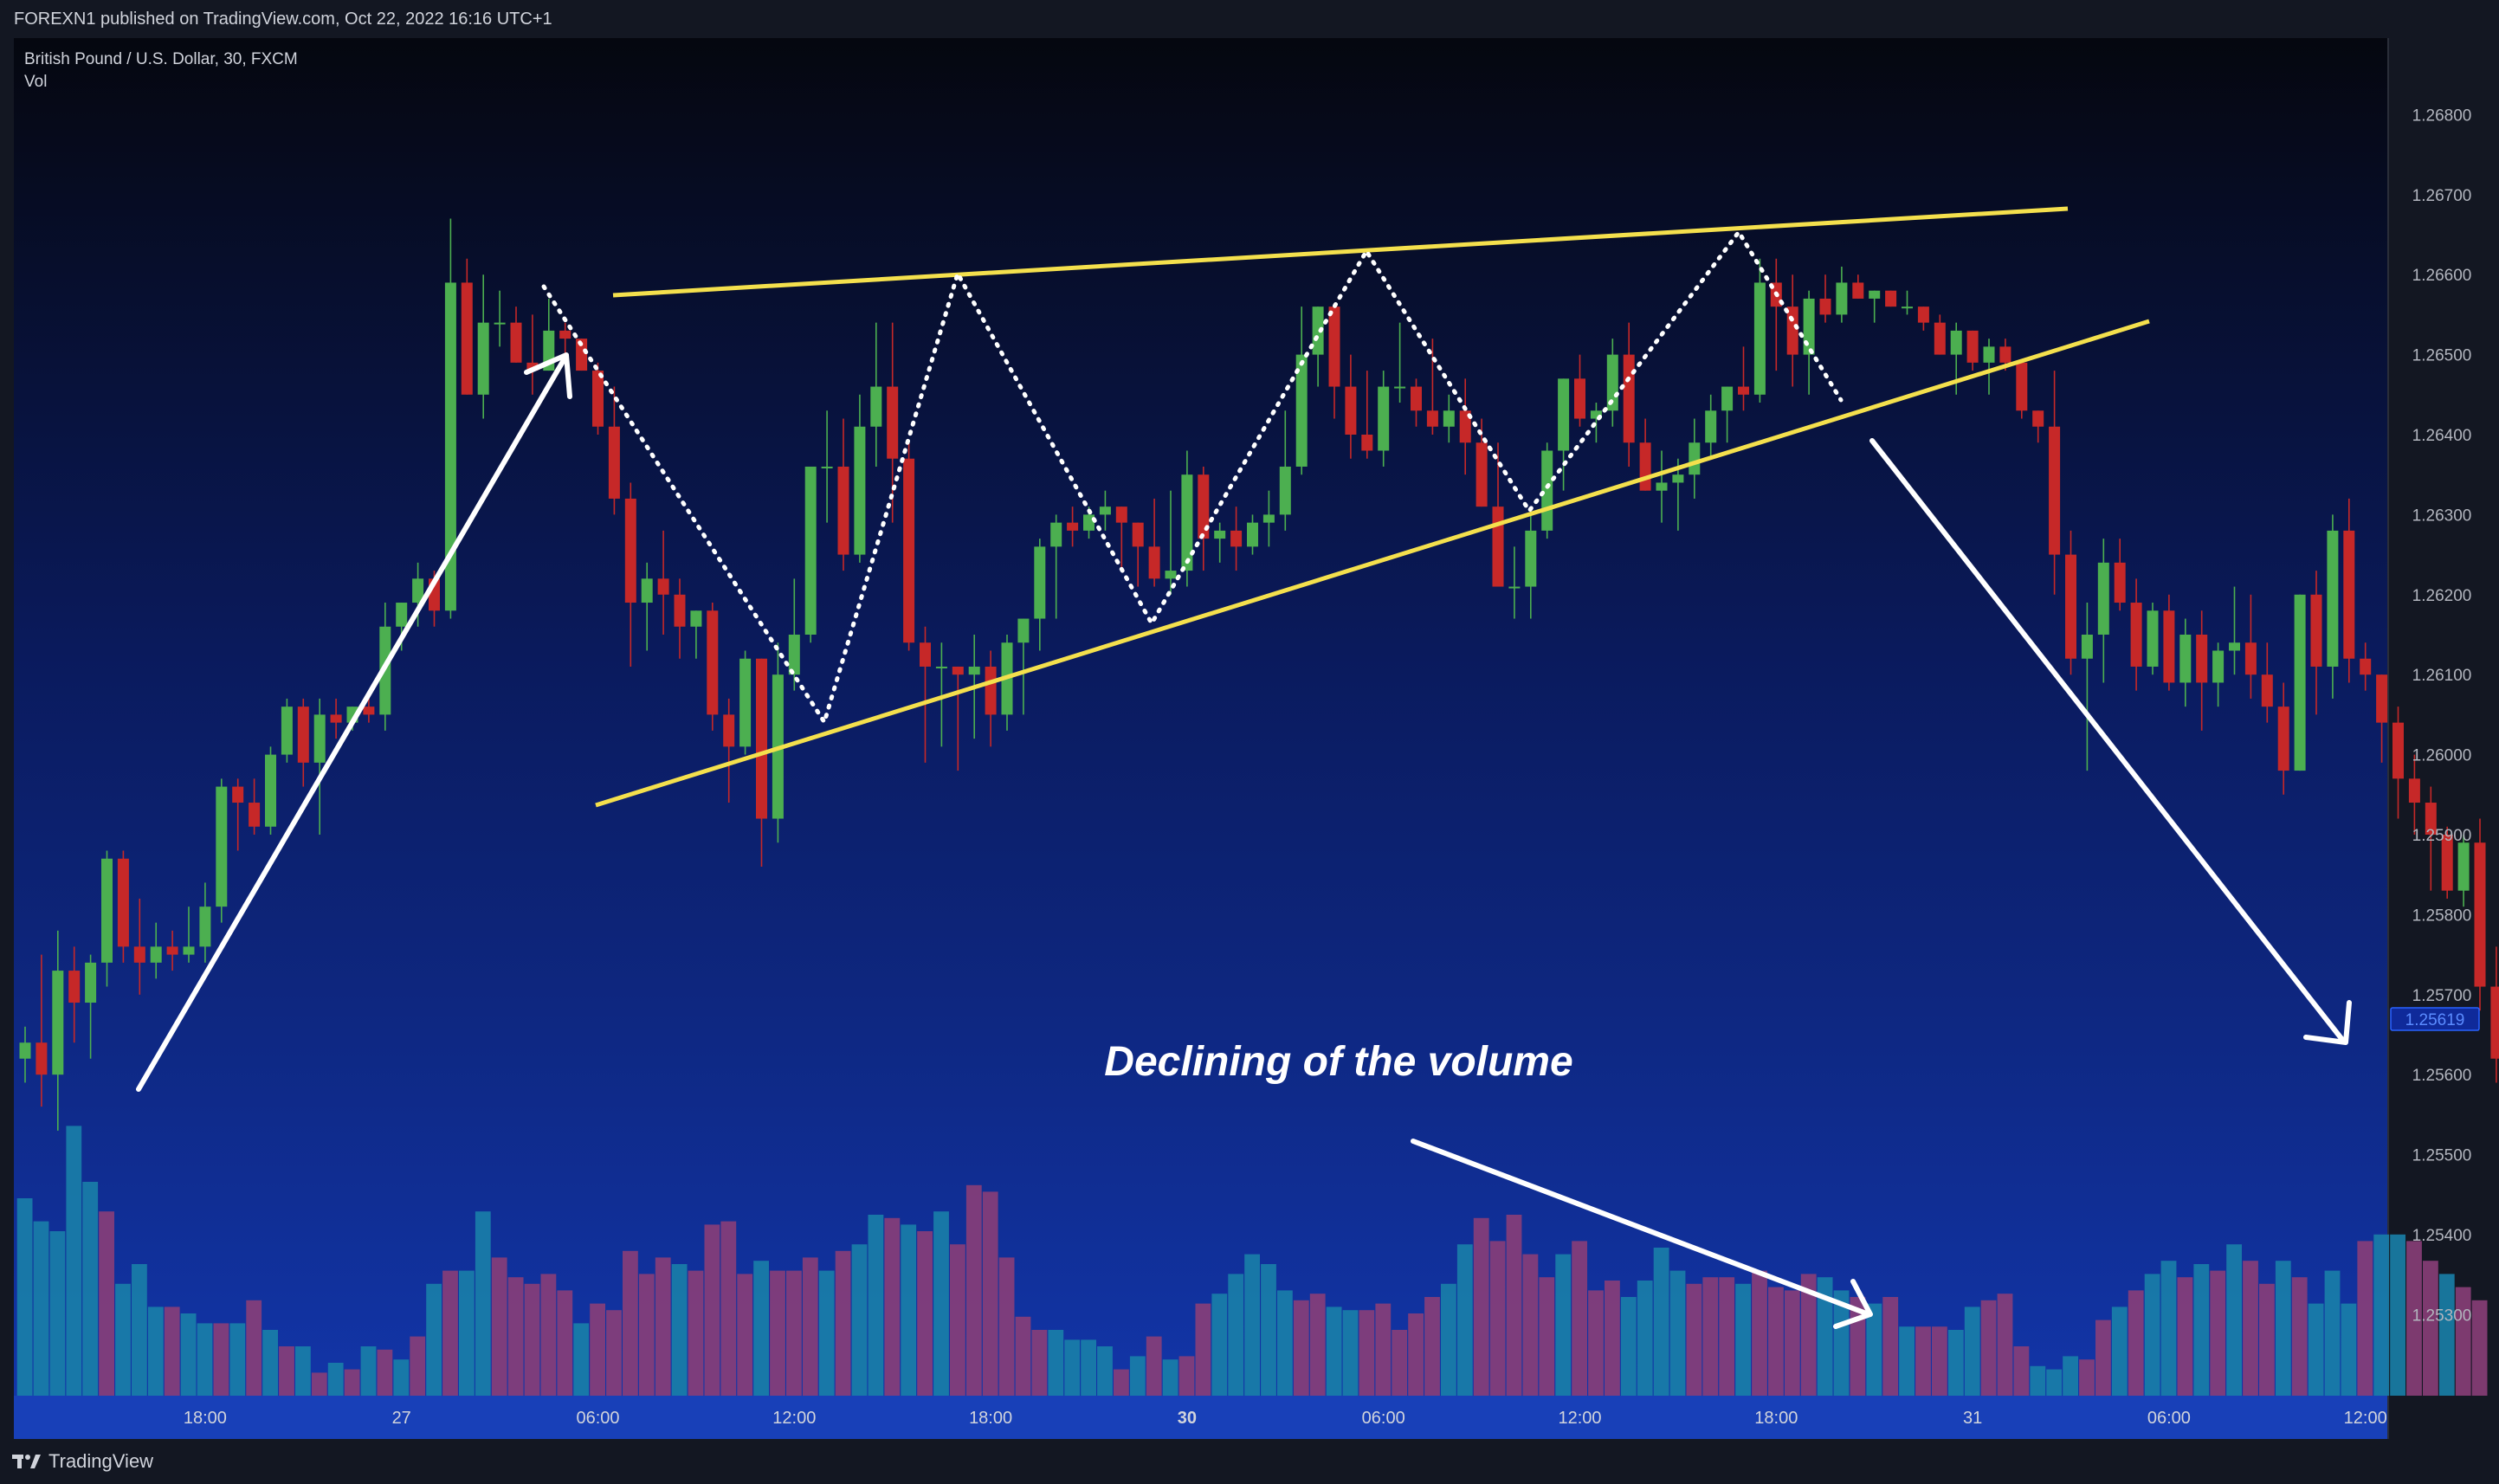  What do you see at coordinates (1642, 1234) in the screenshot?
I see `volume-decline-arrow` at bounding box center [1642, 1234].